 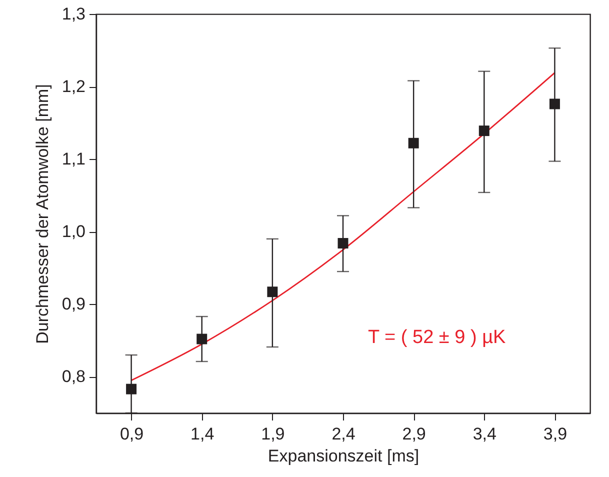 What do you see at coordinates (74, 304) in the screenshot?
I see `y-tick-label: 0,9` at bounding box center [74, 304].